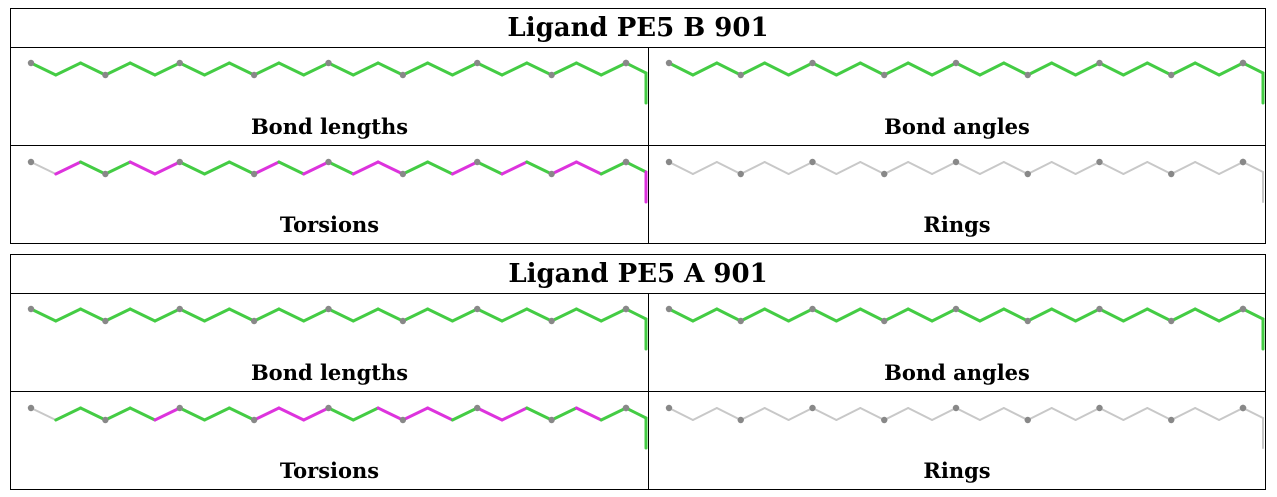 Image resolution: width=1277 pixels, height=497 pixels. What do you see at coordinates (329, 224) in the screenshot?
I see `panel-label: Torsions` at bounding box center [329, 224].